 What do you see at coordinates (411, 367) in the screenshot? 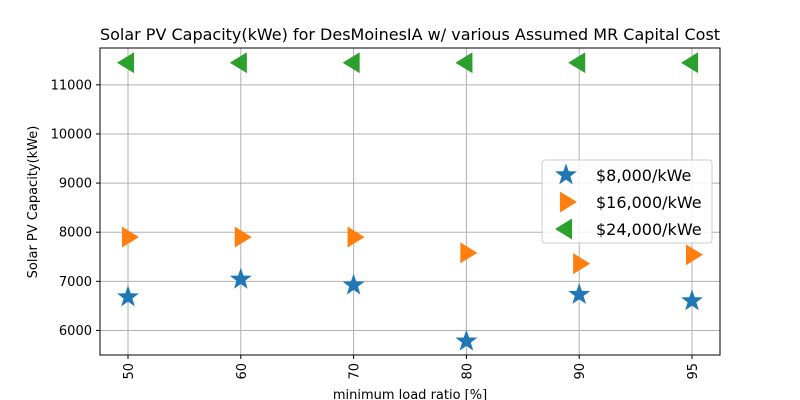
I see `x-axis-ticks: 50 60 70 80 90 95` at bounding box center [411, 367].